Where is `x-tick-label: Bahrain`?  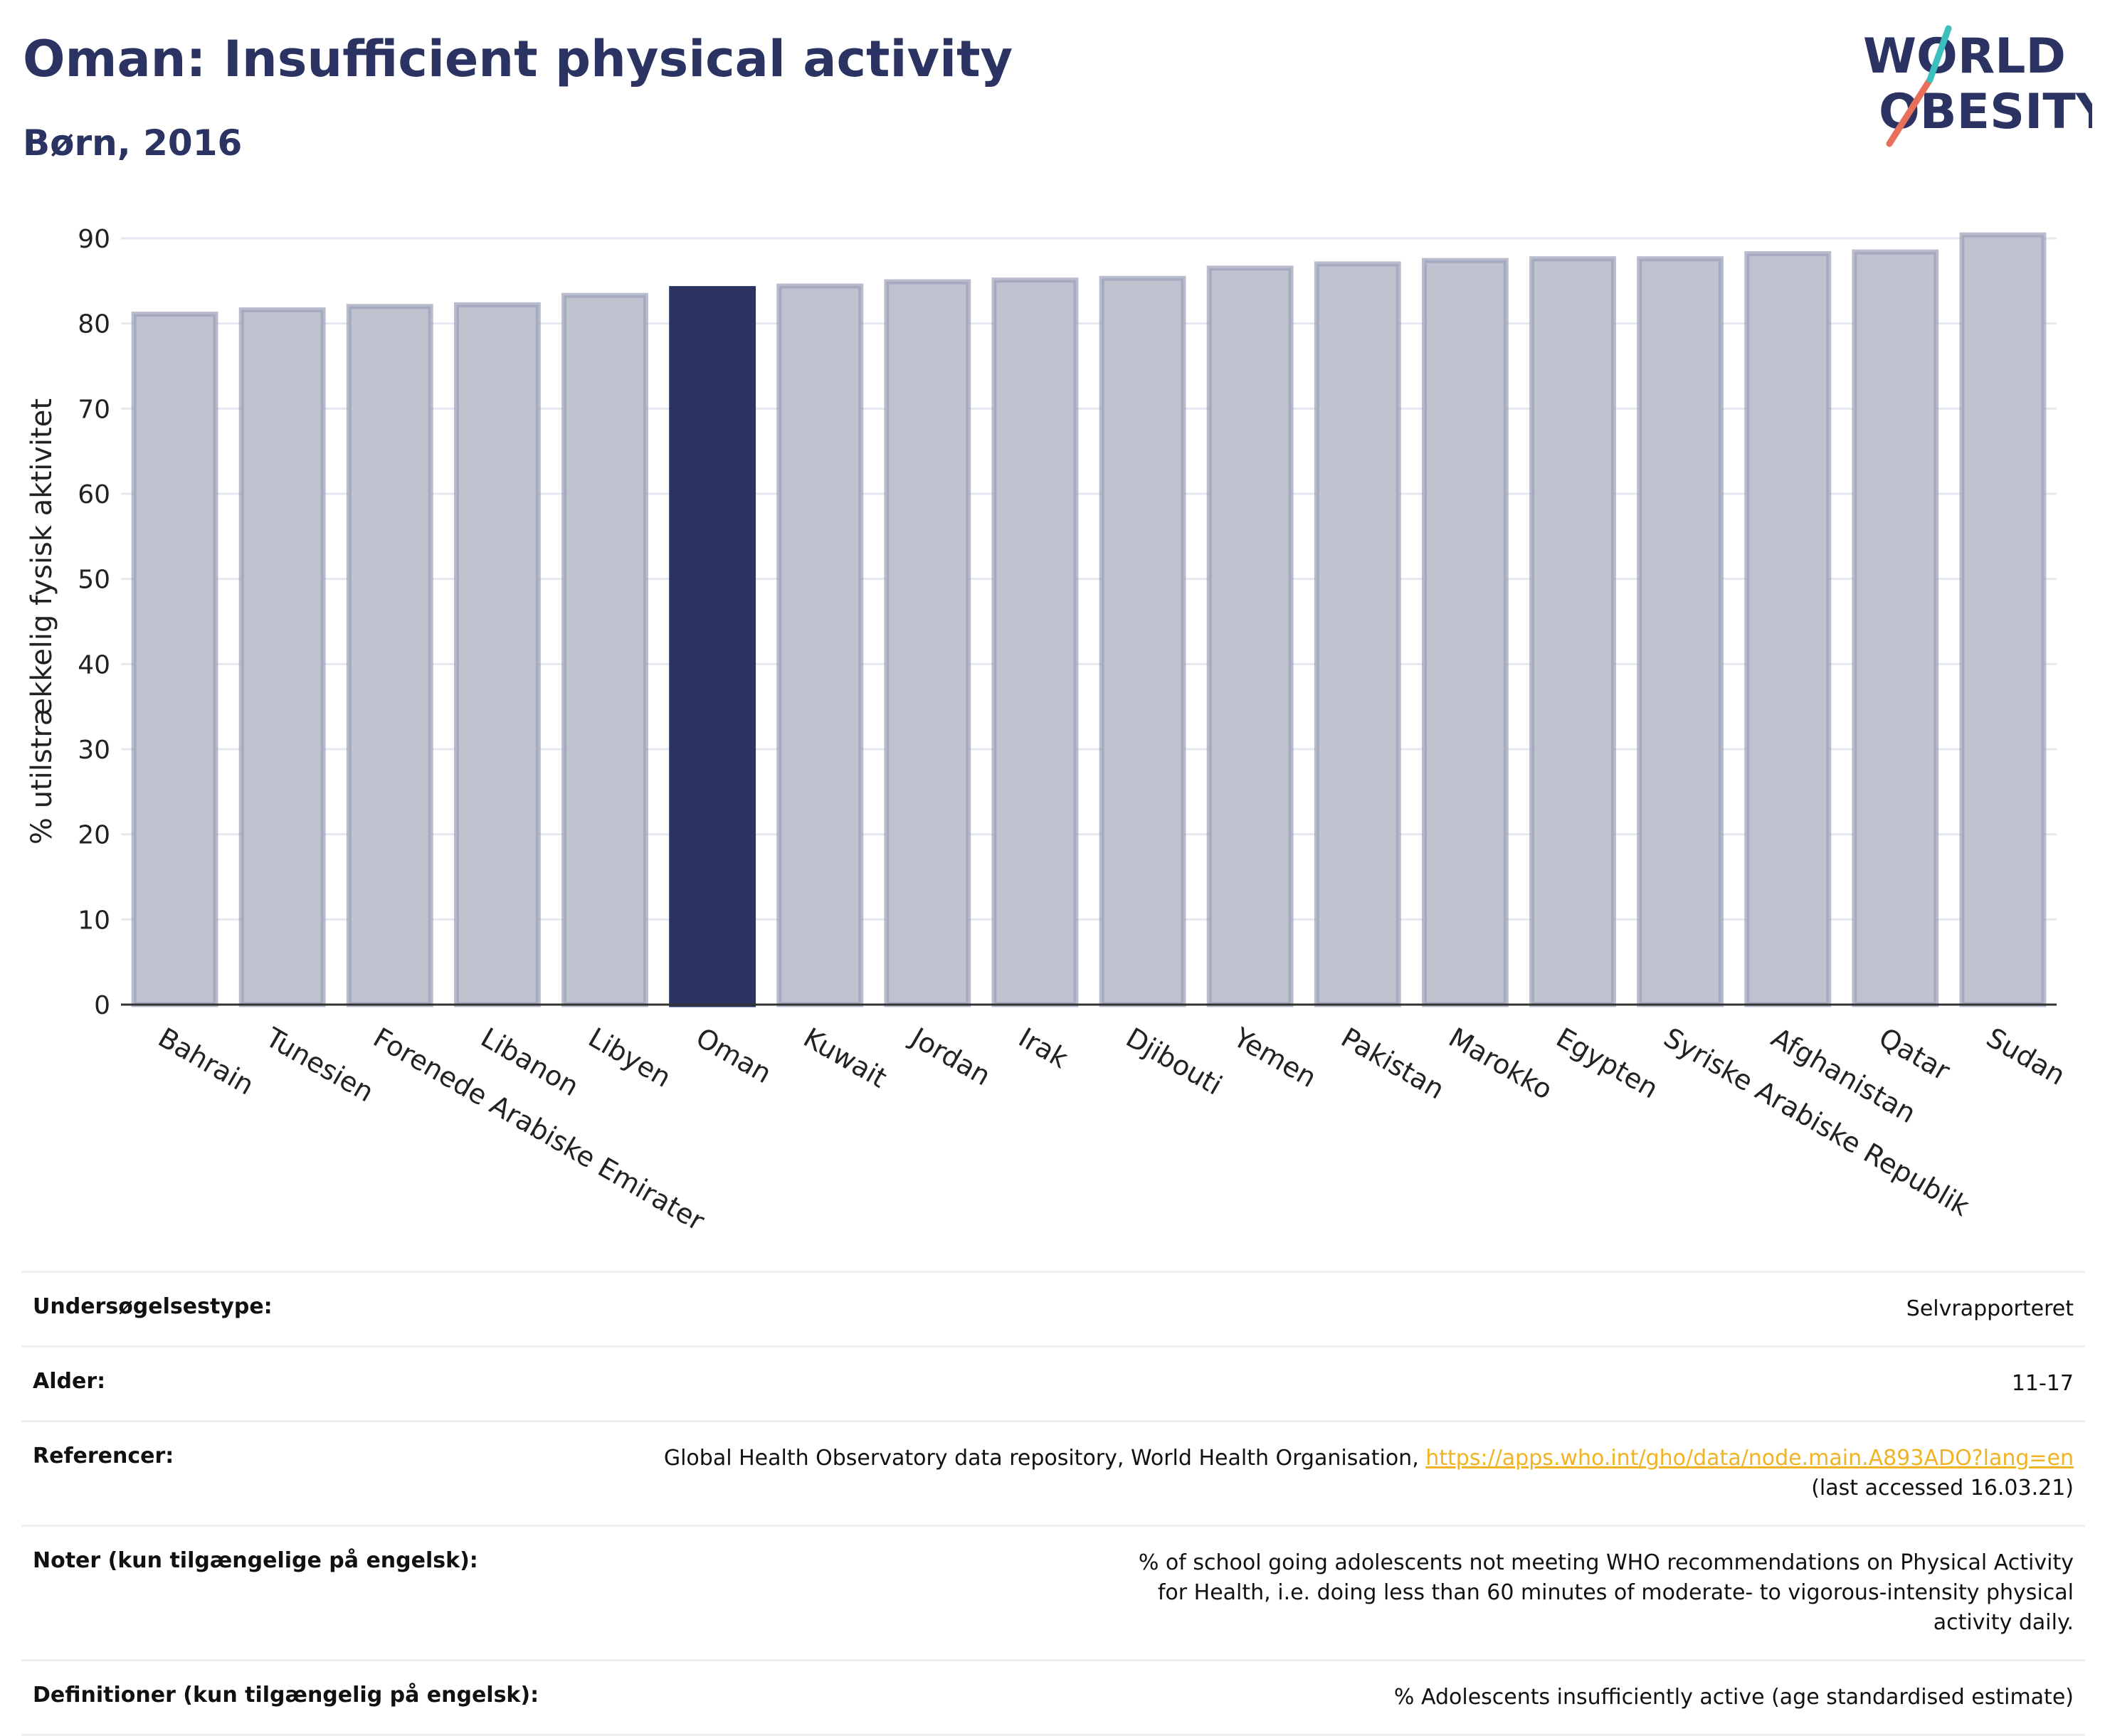 x-tick-label: Bahrain is located at coordinates (206, 1061).